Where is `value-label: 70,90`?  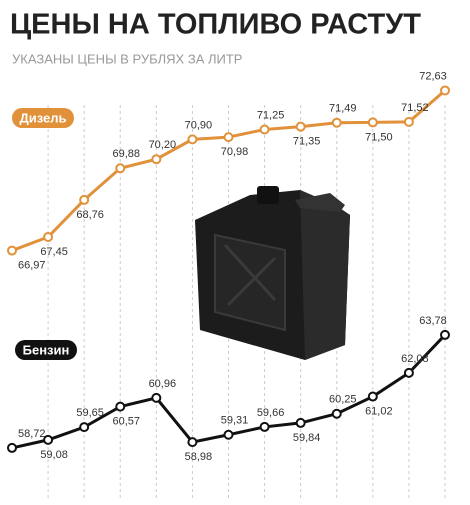
value-label: 70,90 is located at coordinates (199, 125).